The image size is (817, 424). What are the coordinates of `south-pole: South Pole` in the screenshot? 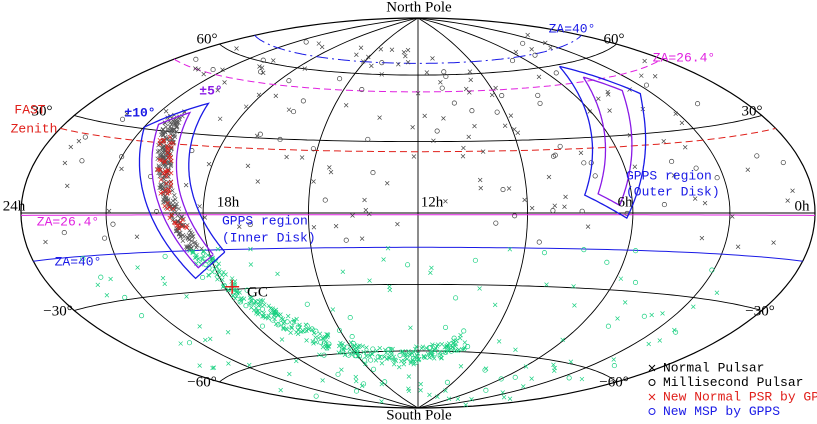 It's located at (419, 415).